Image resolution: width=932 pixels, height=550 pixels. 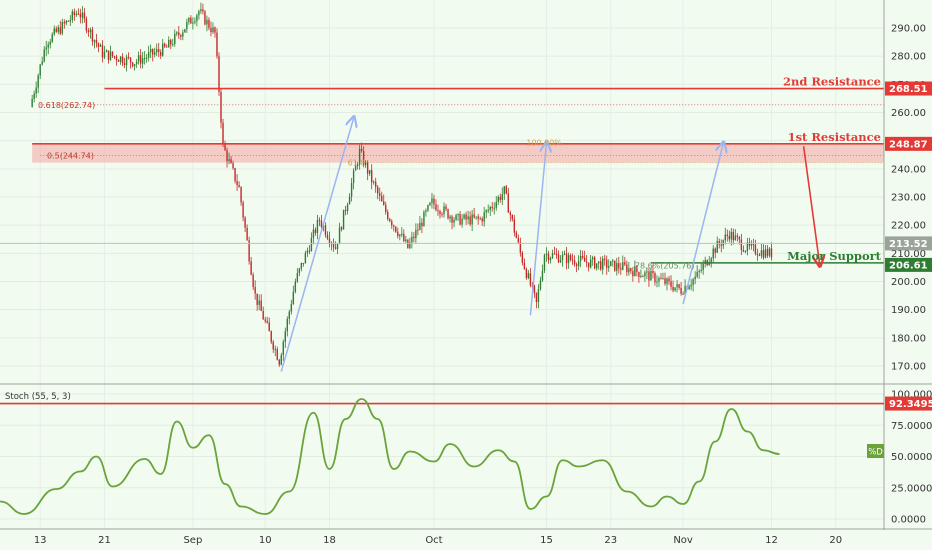 What do you see at coordinates (911, 458) in the screenshot?
I see `stoch-axis: 0.0000 25.0000 50.0000 75.0000 100.0000` at bounding box center [911, 458].